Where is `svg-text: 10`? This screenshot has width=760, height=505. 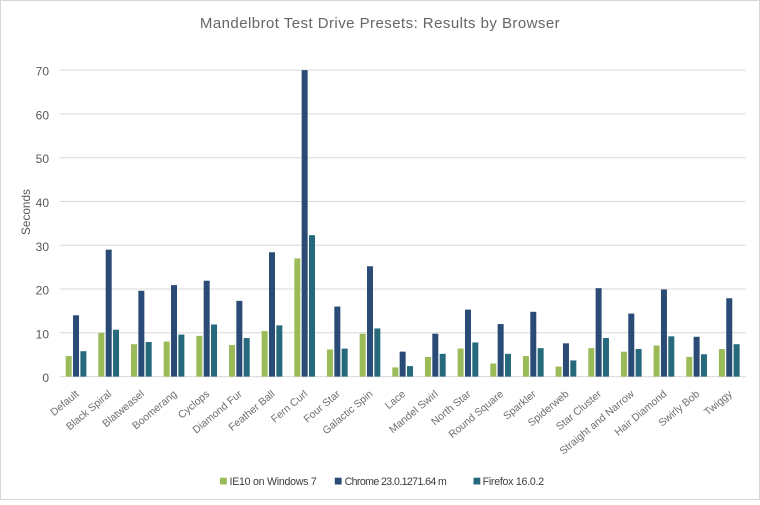 svg-text: 10 is located at coordinates (43, 334).